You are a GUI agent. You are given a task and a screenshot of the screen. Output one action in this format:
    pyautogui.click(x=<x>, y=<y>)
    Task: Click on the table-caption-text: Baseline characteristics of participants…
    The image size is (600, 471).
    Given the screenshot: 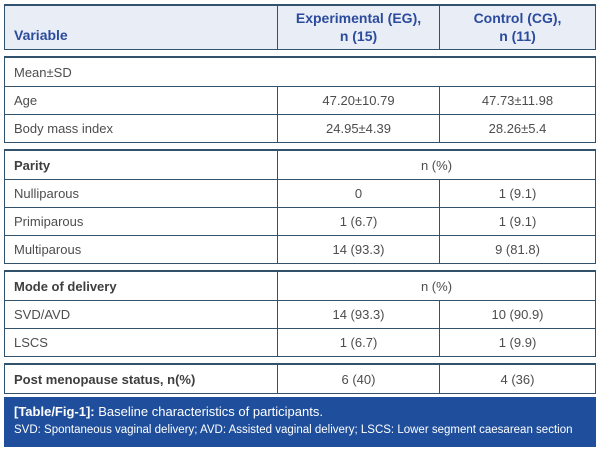 What is the action you would take?
    pyautogui.click(x=208, y=411)
    